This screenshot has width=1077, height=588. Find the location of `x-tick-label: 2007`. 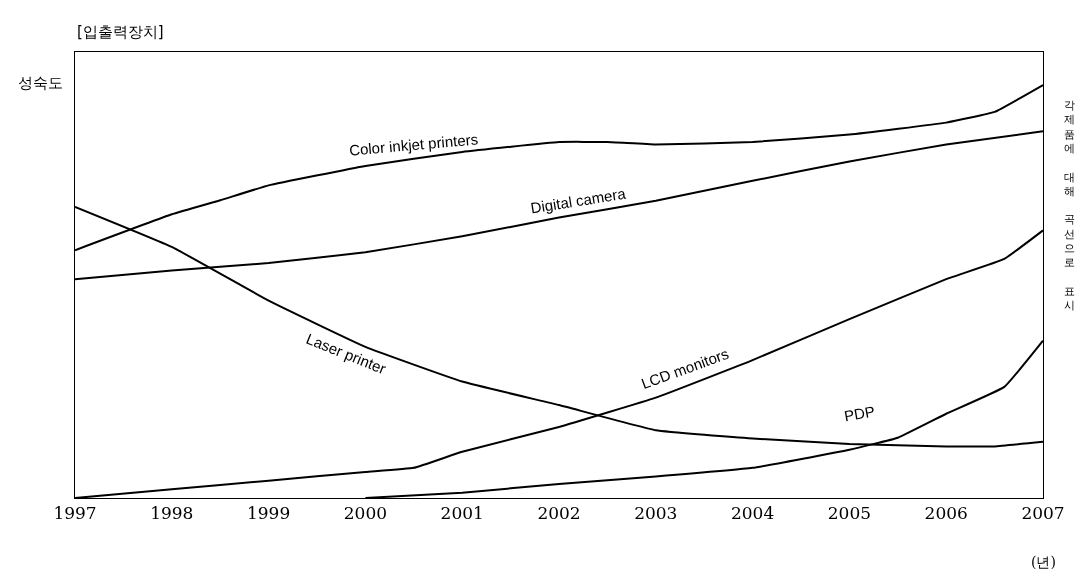

x-tick-label: 2007 is located at coordinates (1043, 513).